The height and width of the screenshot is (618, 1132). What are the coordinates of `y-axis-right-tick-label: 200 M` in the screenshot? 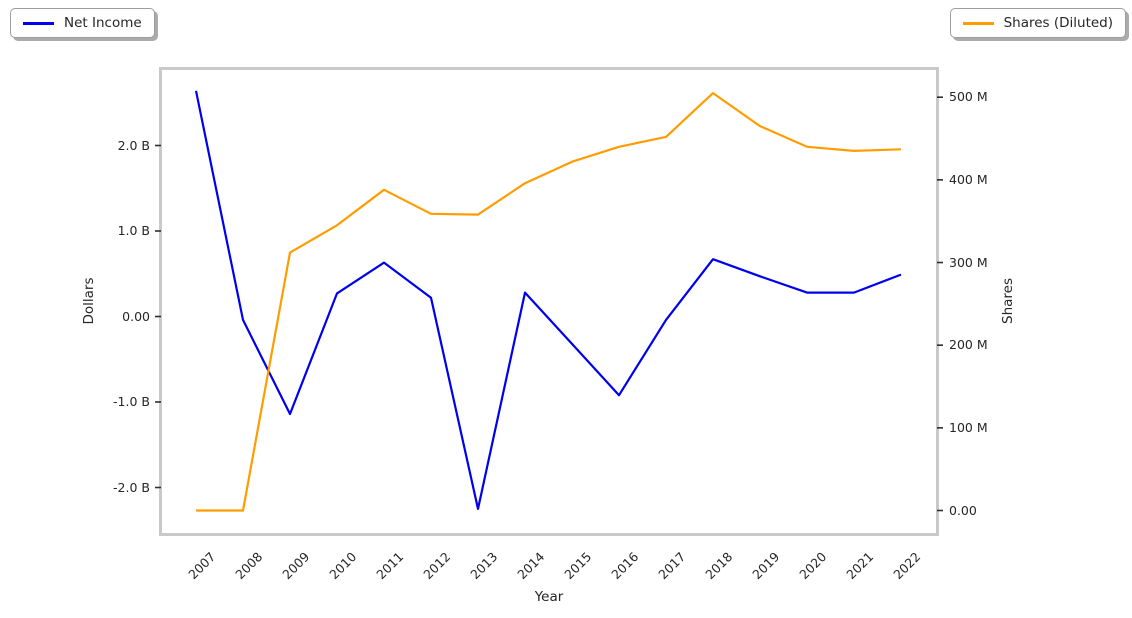 It's located at (968, 345).